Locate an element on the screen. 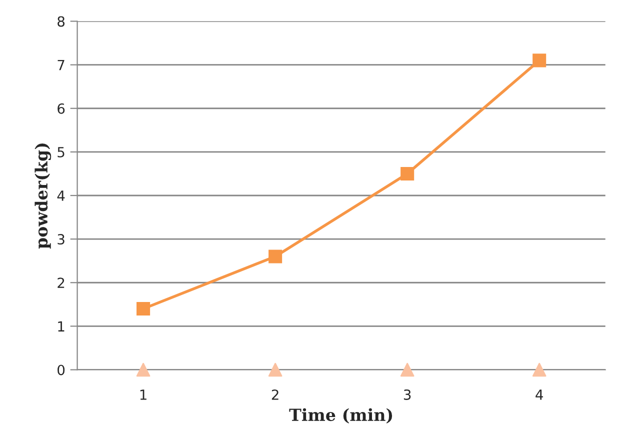  y-tick-label: 2 is located at coordinates (61, 283).